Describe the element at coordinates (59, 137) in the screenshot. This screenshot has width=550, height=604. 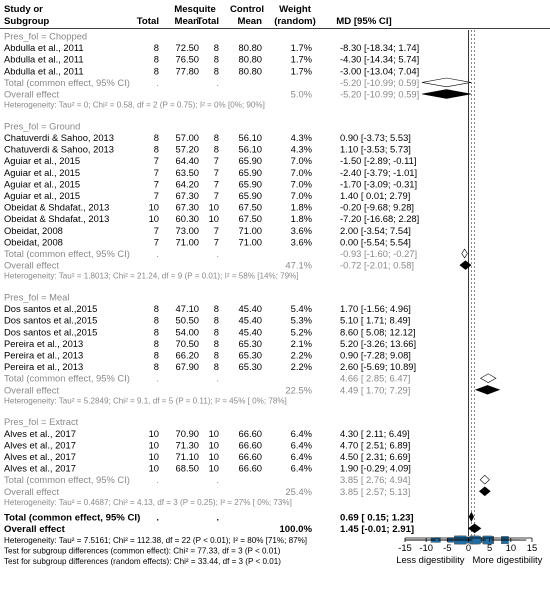
I see `study-label: Chatuverdi & Sahoo, 2013` at that location.